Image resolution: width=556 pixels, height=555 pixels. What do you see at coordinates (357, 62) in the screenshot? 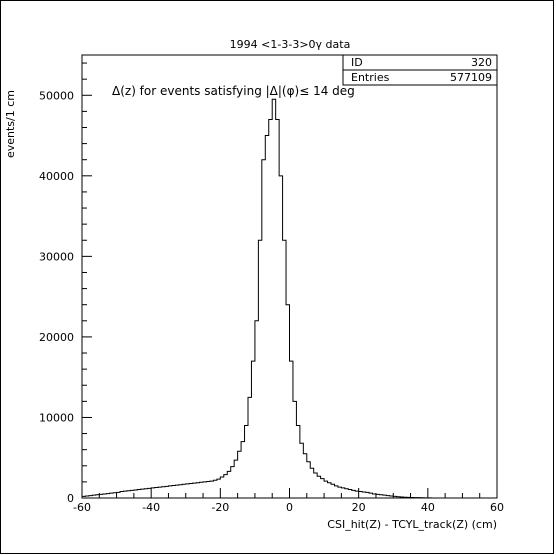
I see `stats-id-label: ID` at bounding box center [357, 62].